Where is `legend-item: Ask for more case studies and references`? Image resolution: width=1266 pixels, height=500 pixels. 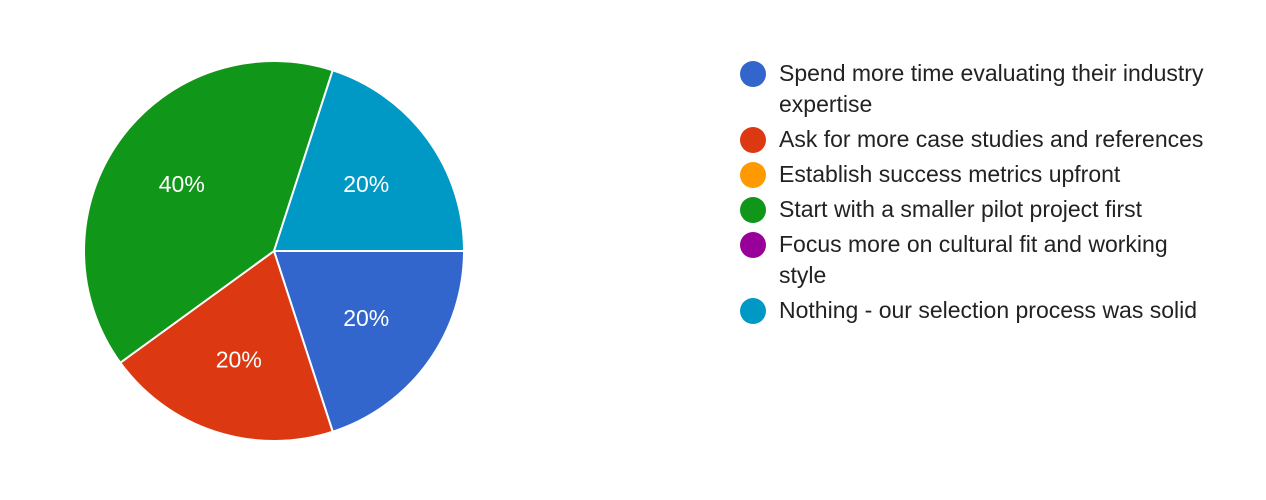
legend-item: Ask for more case studies and references is located at coordinates (990, 139).